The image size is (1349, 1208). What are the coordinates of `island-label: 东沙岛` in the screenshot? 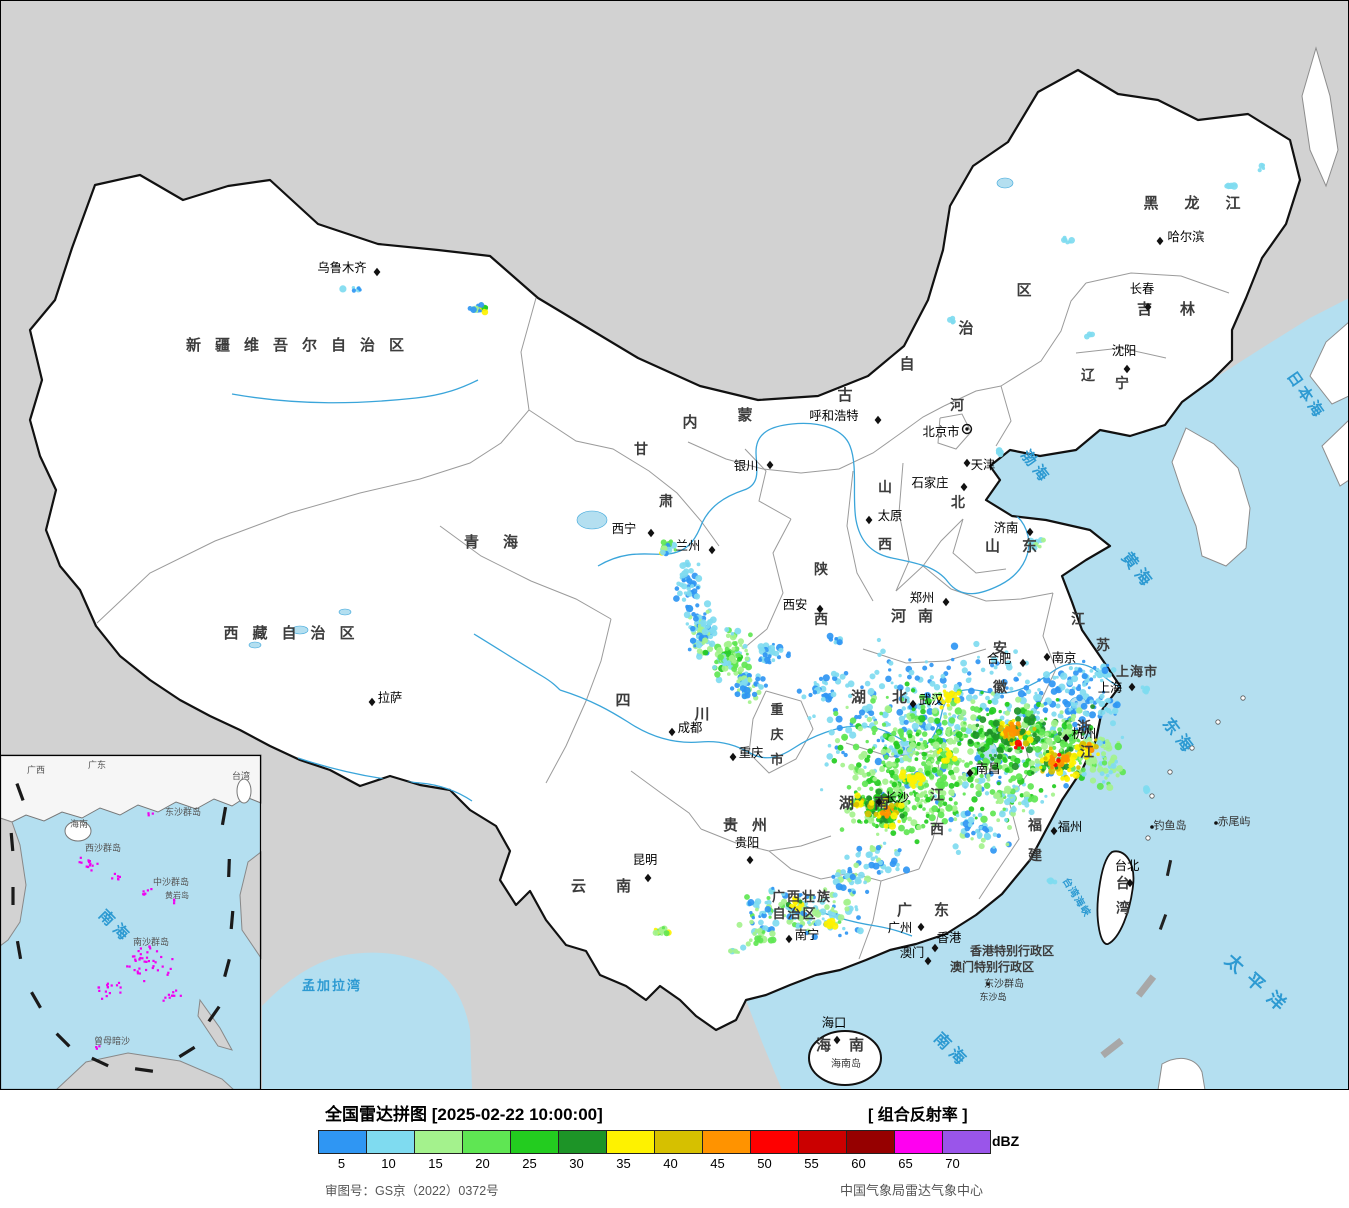 It's located at (992, 997).